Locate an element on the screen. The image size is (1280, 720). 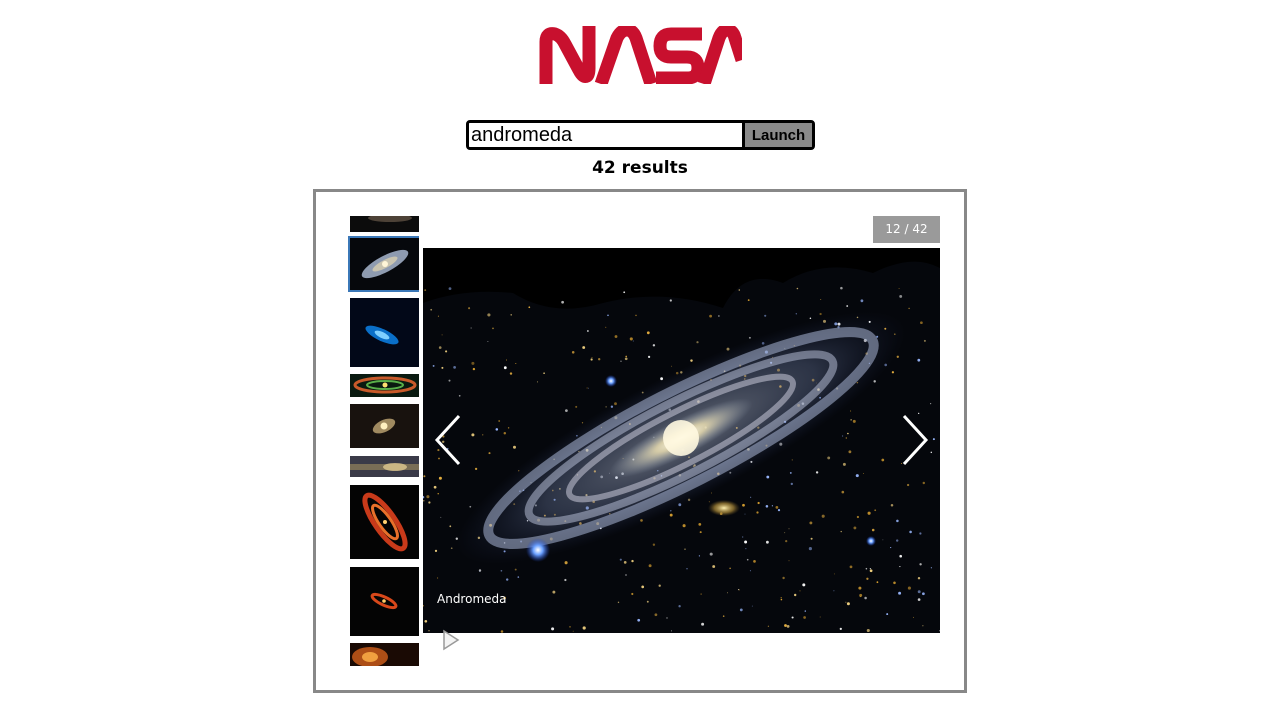
previous-button is located at coordinates (451, 440).